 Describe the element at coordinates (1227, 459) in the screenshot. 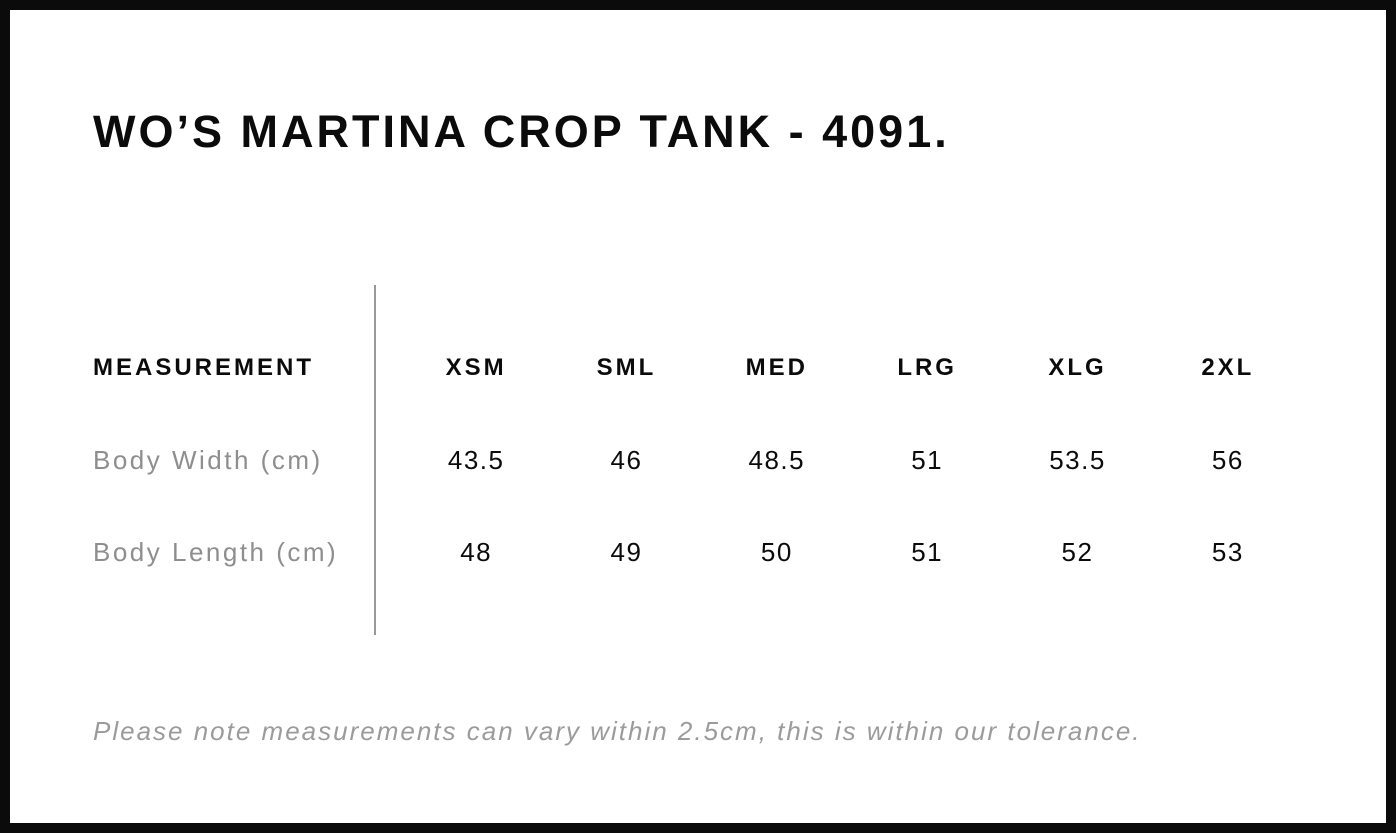

I see `body-width-value-2xl: 56` at that location.